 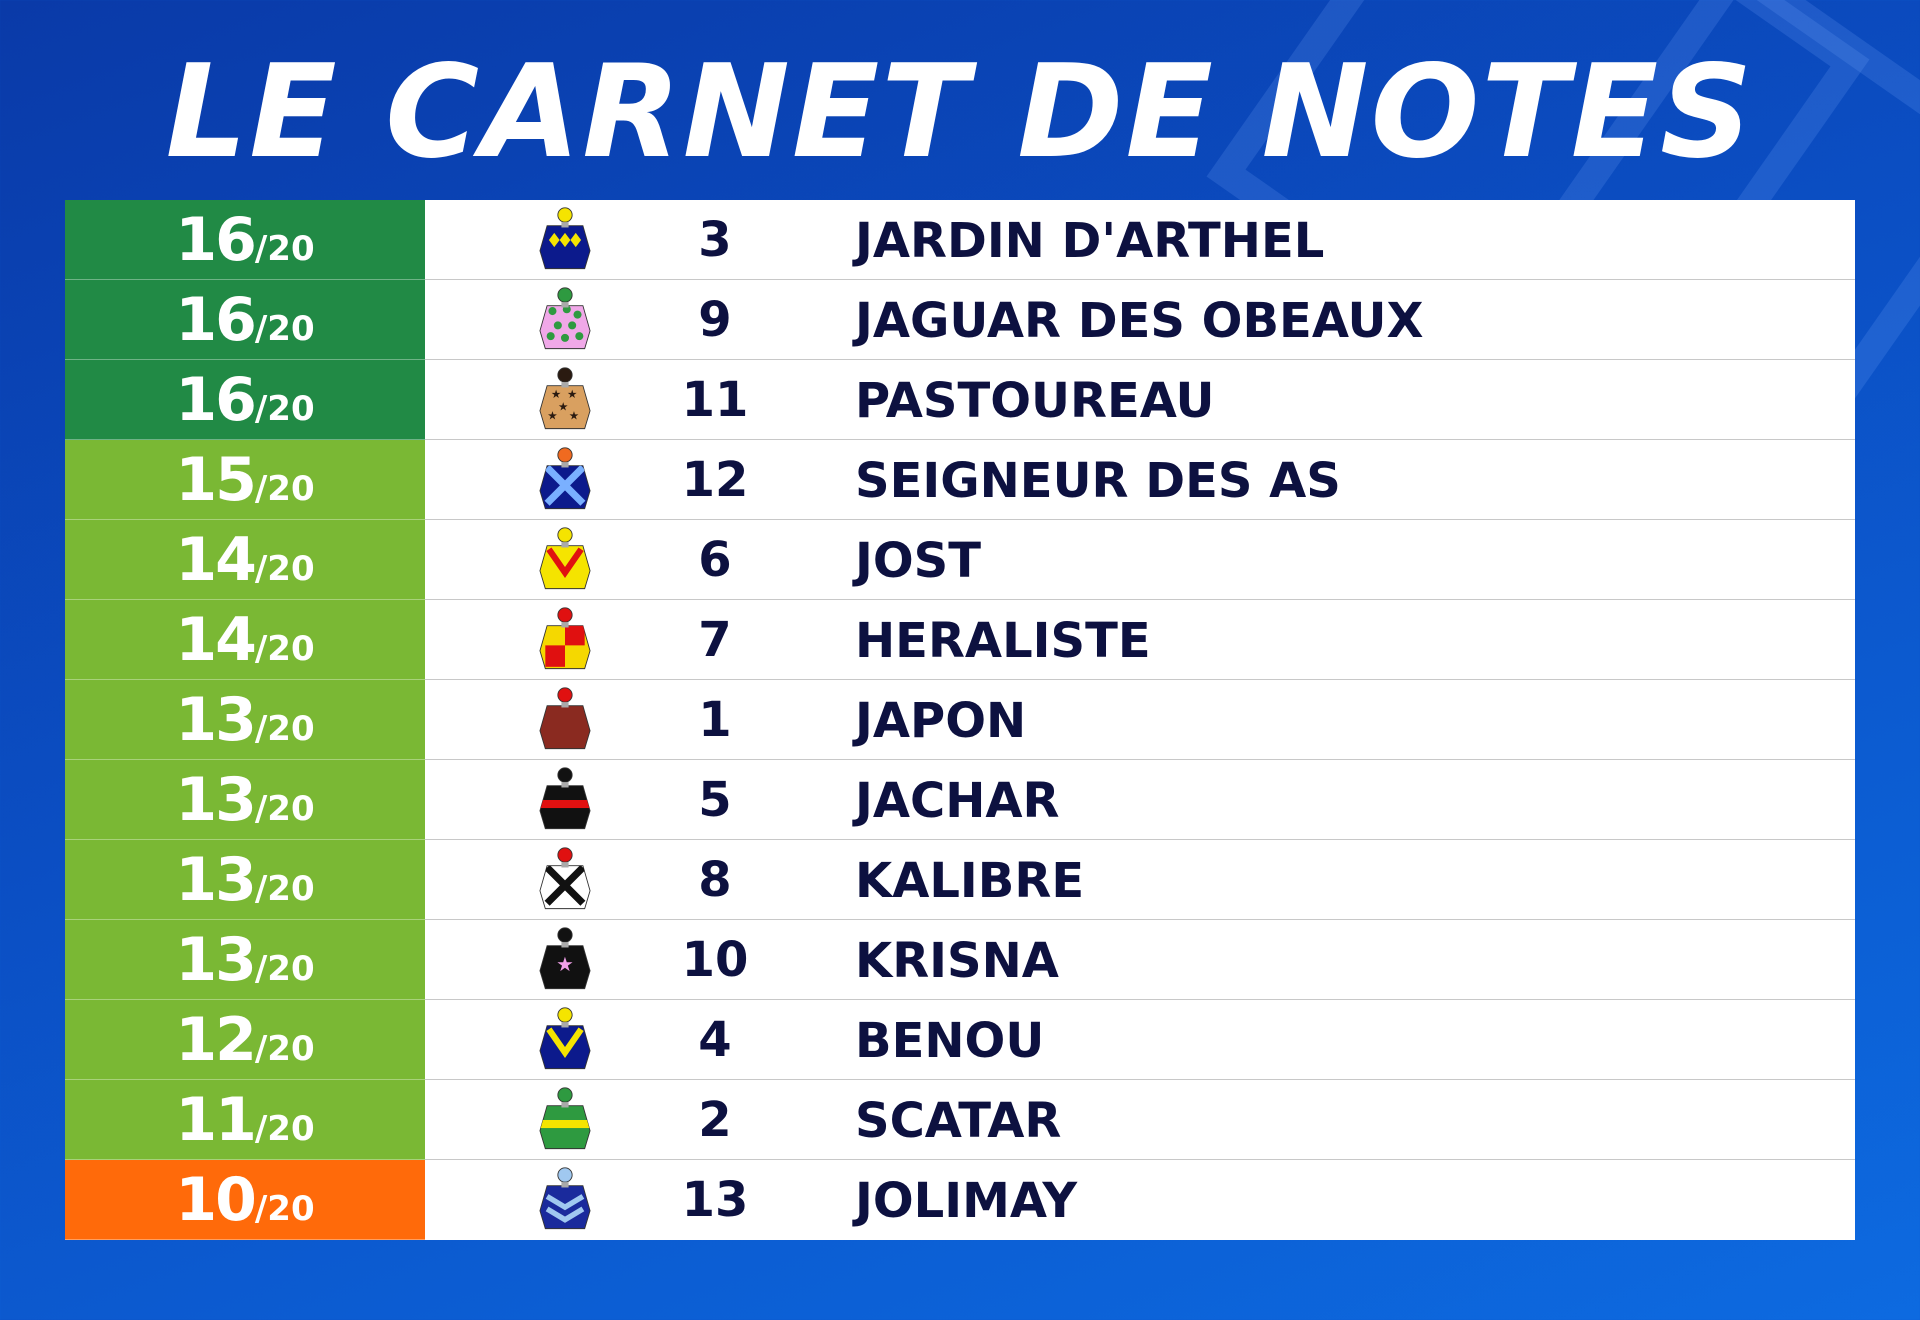 I want to click on horse-number: 11, so click(x=715, y=400).